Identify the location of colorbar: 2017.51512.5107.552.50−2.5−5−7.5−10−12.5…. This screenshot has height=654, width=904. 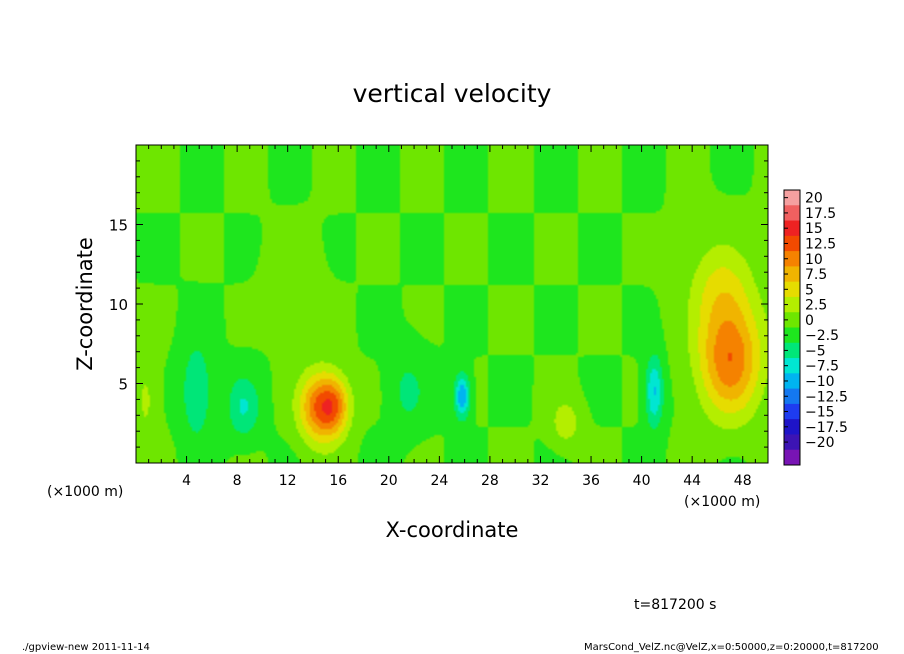
(815, 327).